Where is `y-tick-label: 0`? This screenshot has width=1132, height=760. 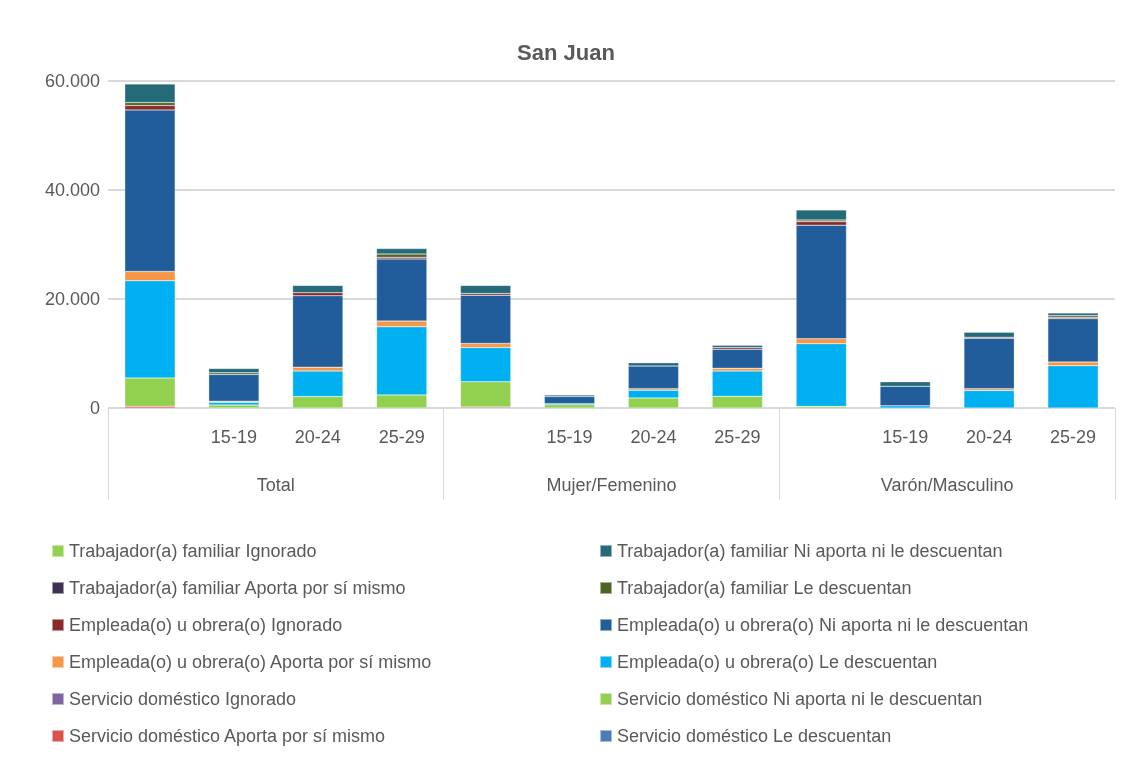 y-tick-label: 0 is located at coordinates (94, 408).